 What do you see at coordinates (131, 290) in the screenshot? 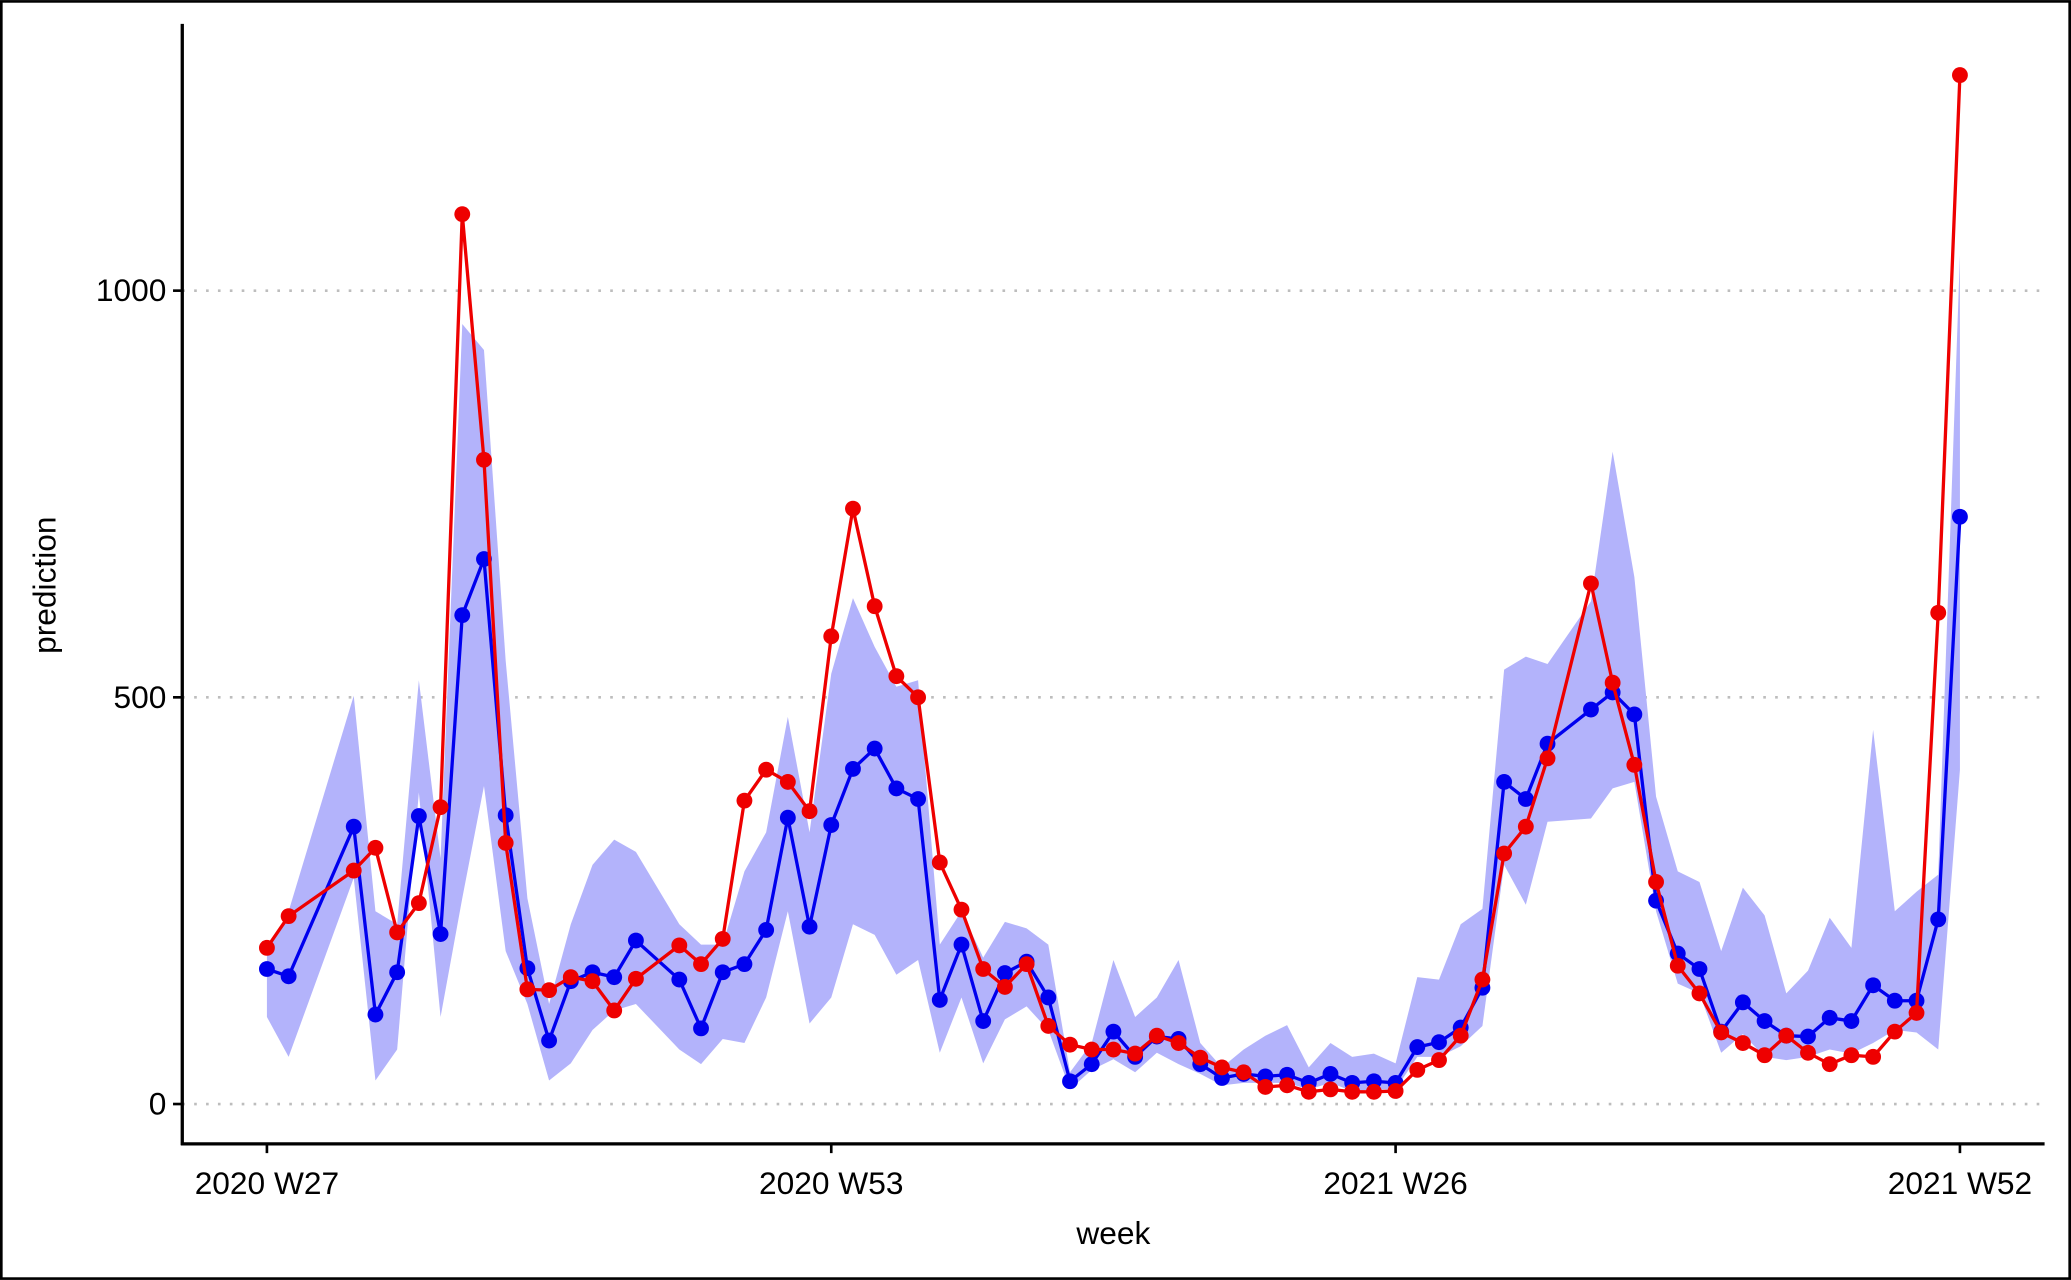
I see `y-tick-label: 1000` at bounding box center [131, 290].